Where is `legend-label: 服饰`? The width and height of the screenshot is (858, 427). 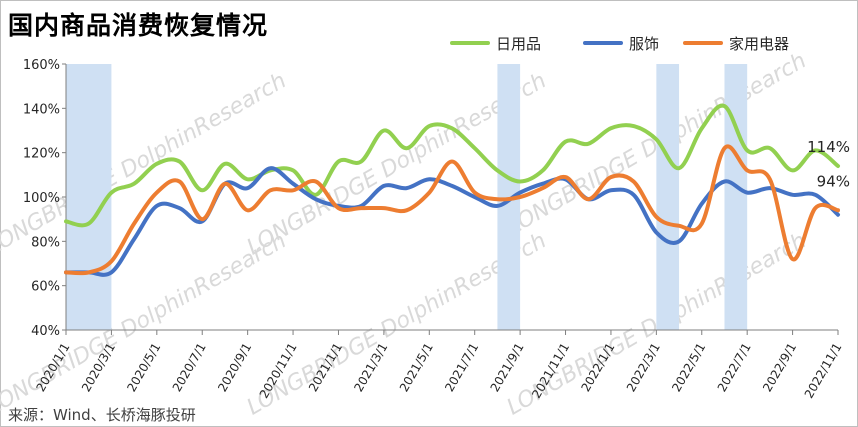
legend-label: 服饰 is located at coordinates (644, 44).